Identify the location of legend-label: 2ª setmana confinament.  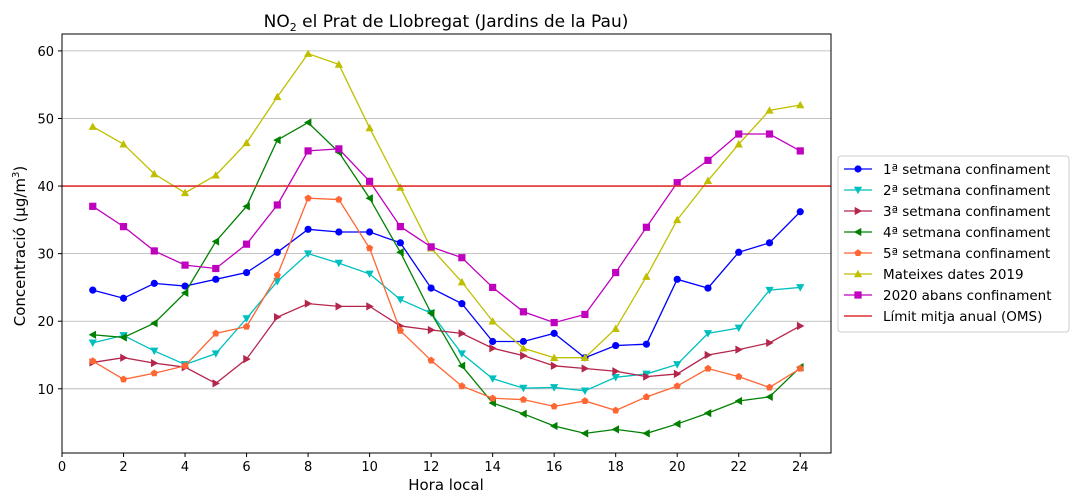
(966, 191).